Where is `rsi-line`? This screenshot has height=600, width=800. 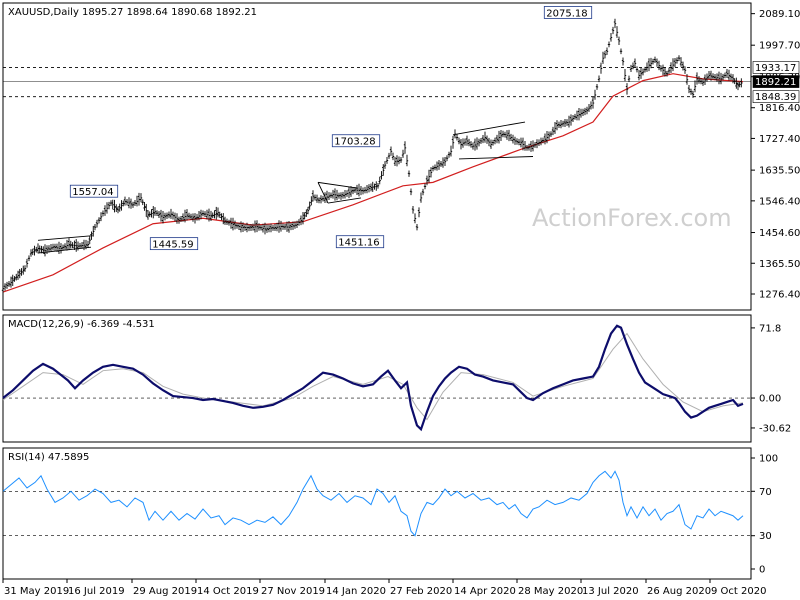 rsi-line is located at coordinates (373, 503).